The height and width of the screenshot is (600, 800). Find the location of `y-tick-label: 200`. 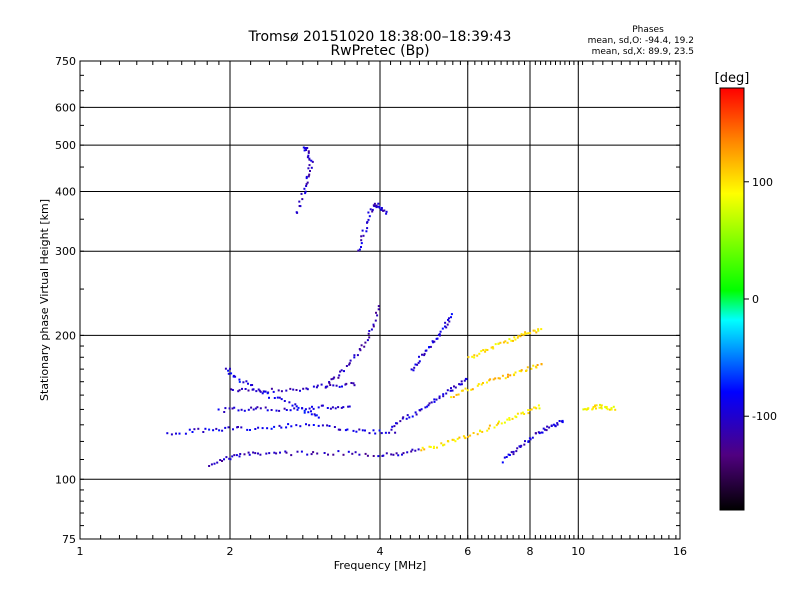

y-tick-label: 200 is located at coordinates (65, 335).